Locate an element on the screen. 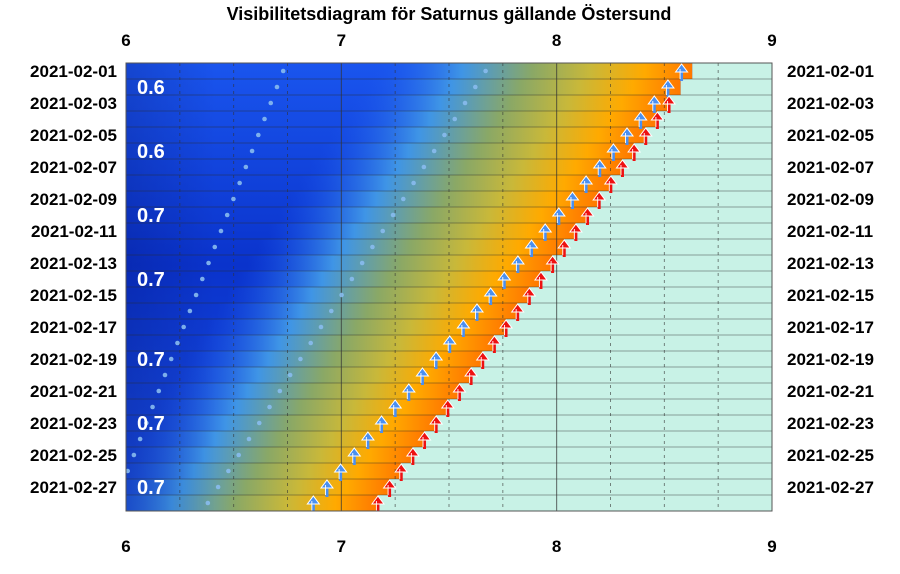 This screenshot has width=900, height=574. date-label-left: 2021-02-05 is located at coordinates (73, 135).